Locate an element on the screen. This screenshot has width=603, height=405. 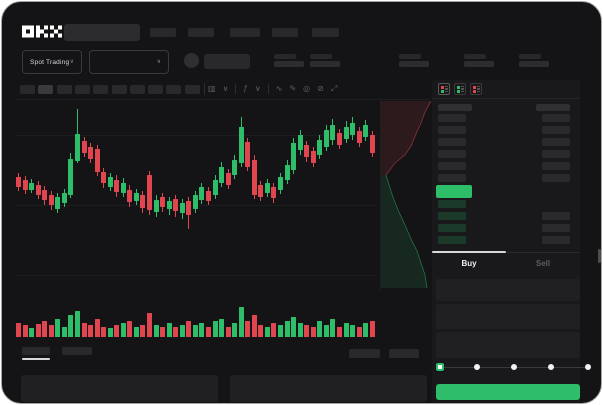
draw-tool-icon: ✎ is located at coordinates (293, 88).